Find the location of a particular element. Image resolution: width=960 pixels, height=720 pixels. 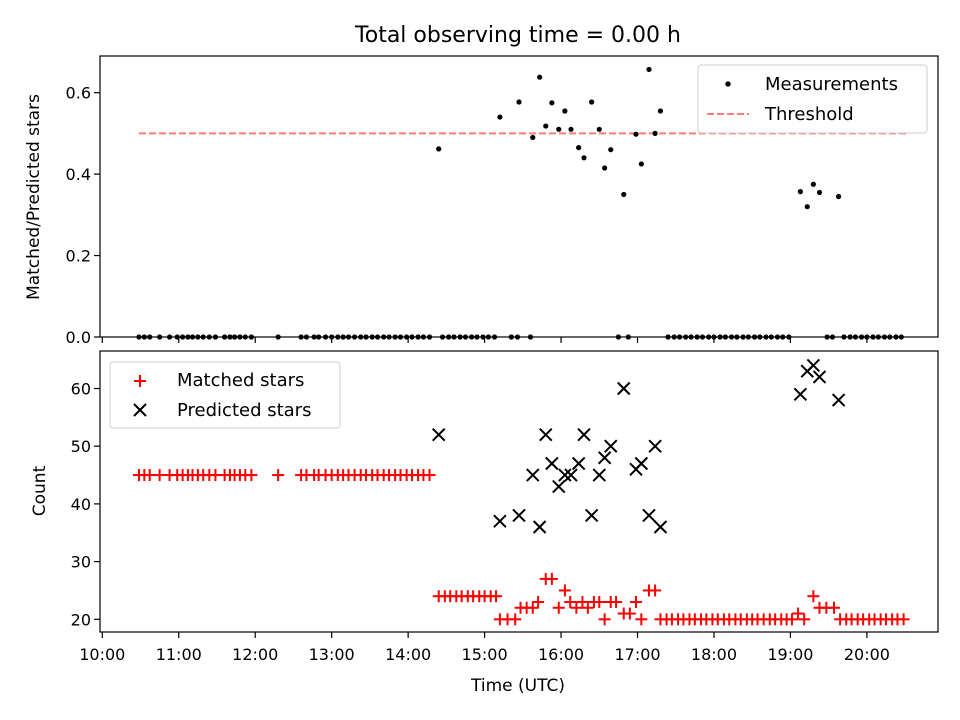

bottom-y-axis-label: Count is located at coordinates (40, 490).